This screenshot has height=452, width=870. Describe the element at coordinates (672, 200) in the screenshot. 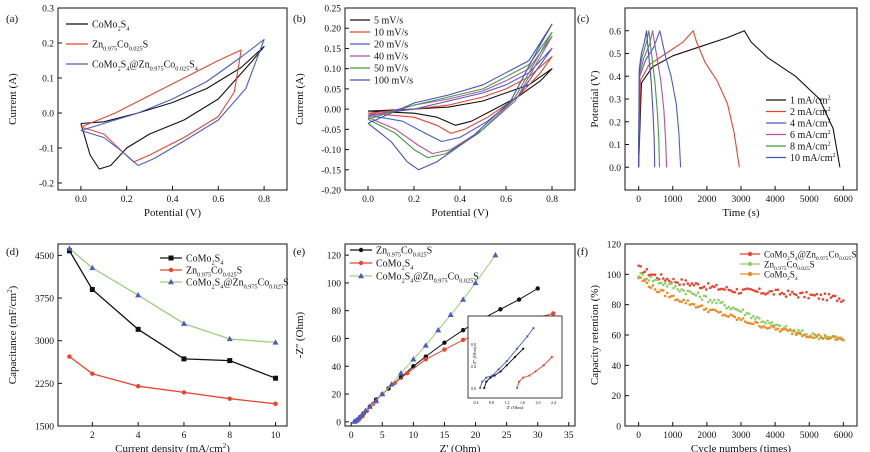

I see `x-tick-label: 1000` at that location.